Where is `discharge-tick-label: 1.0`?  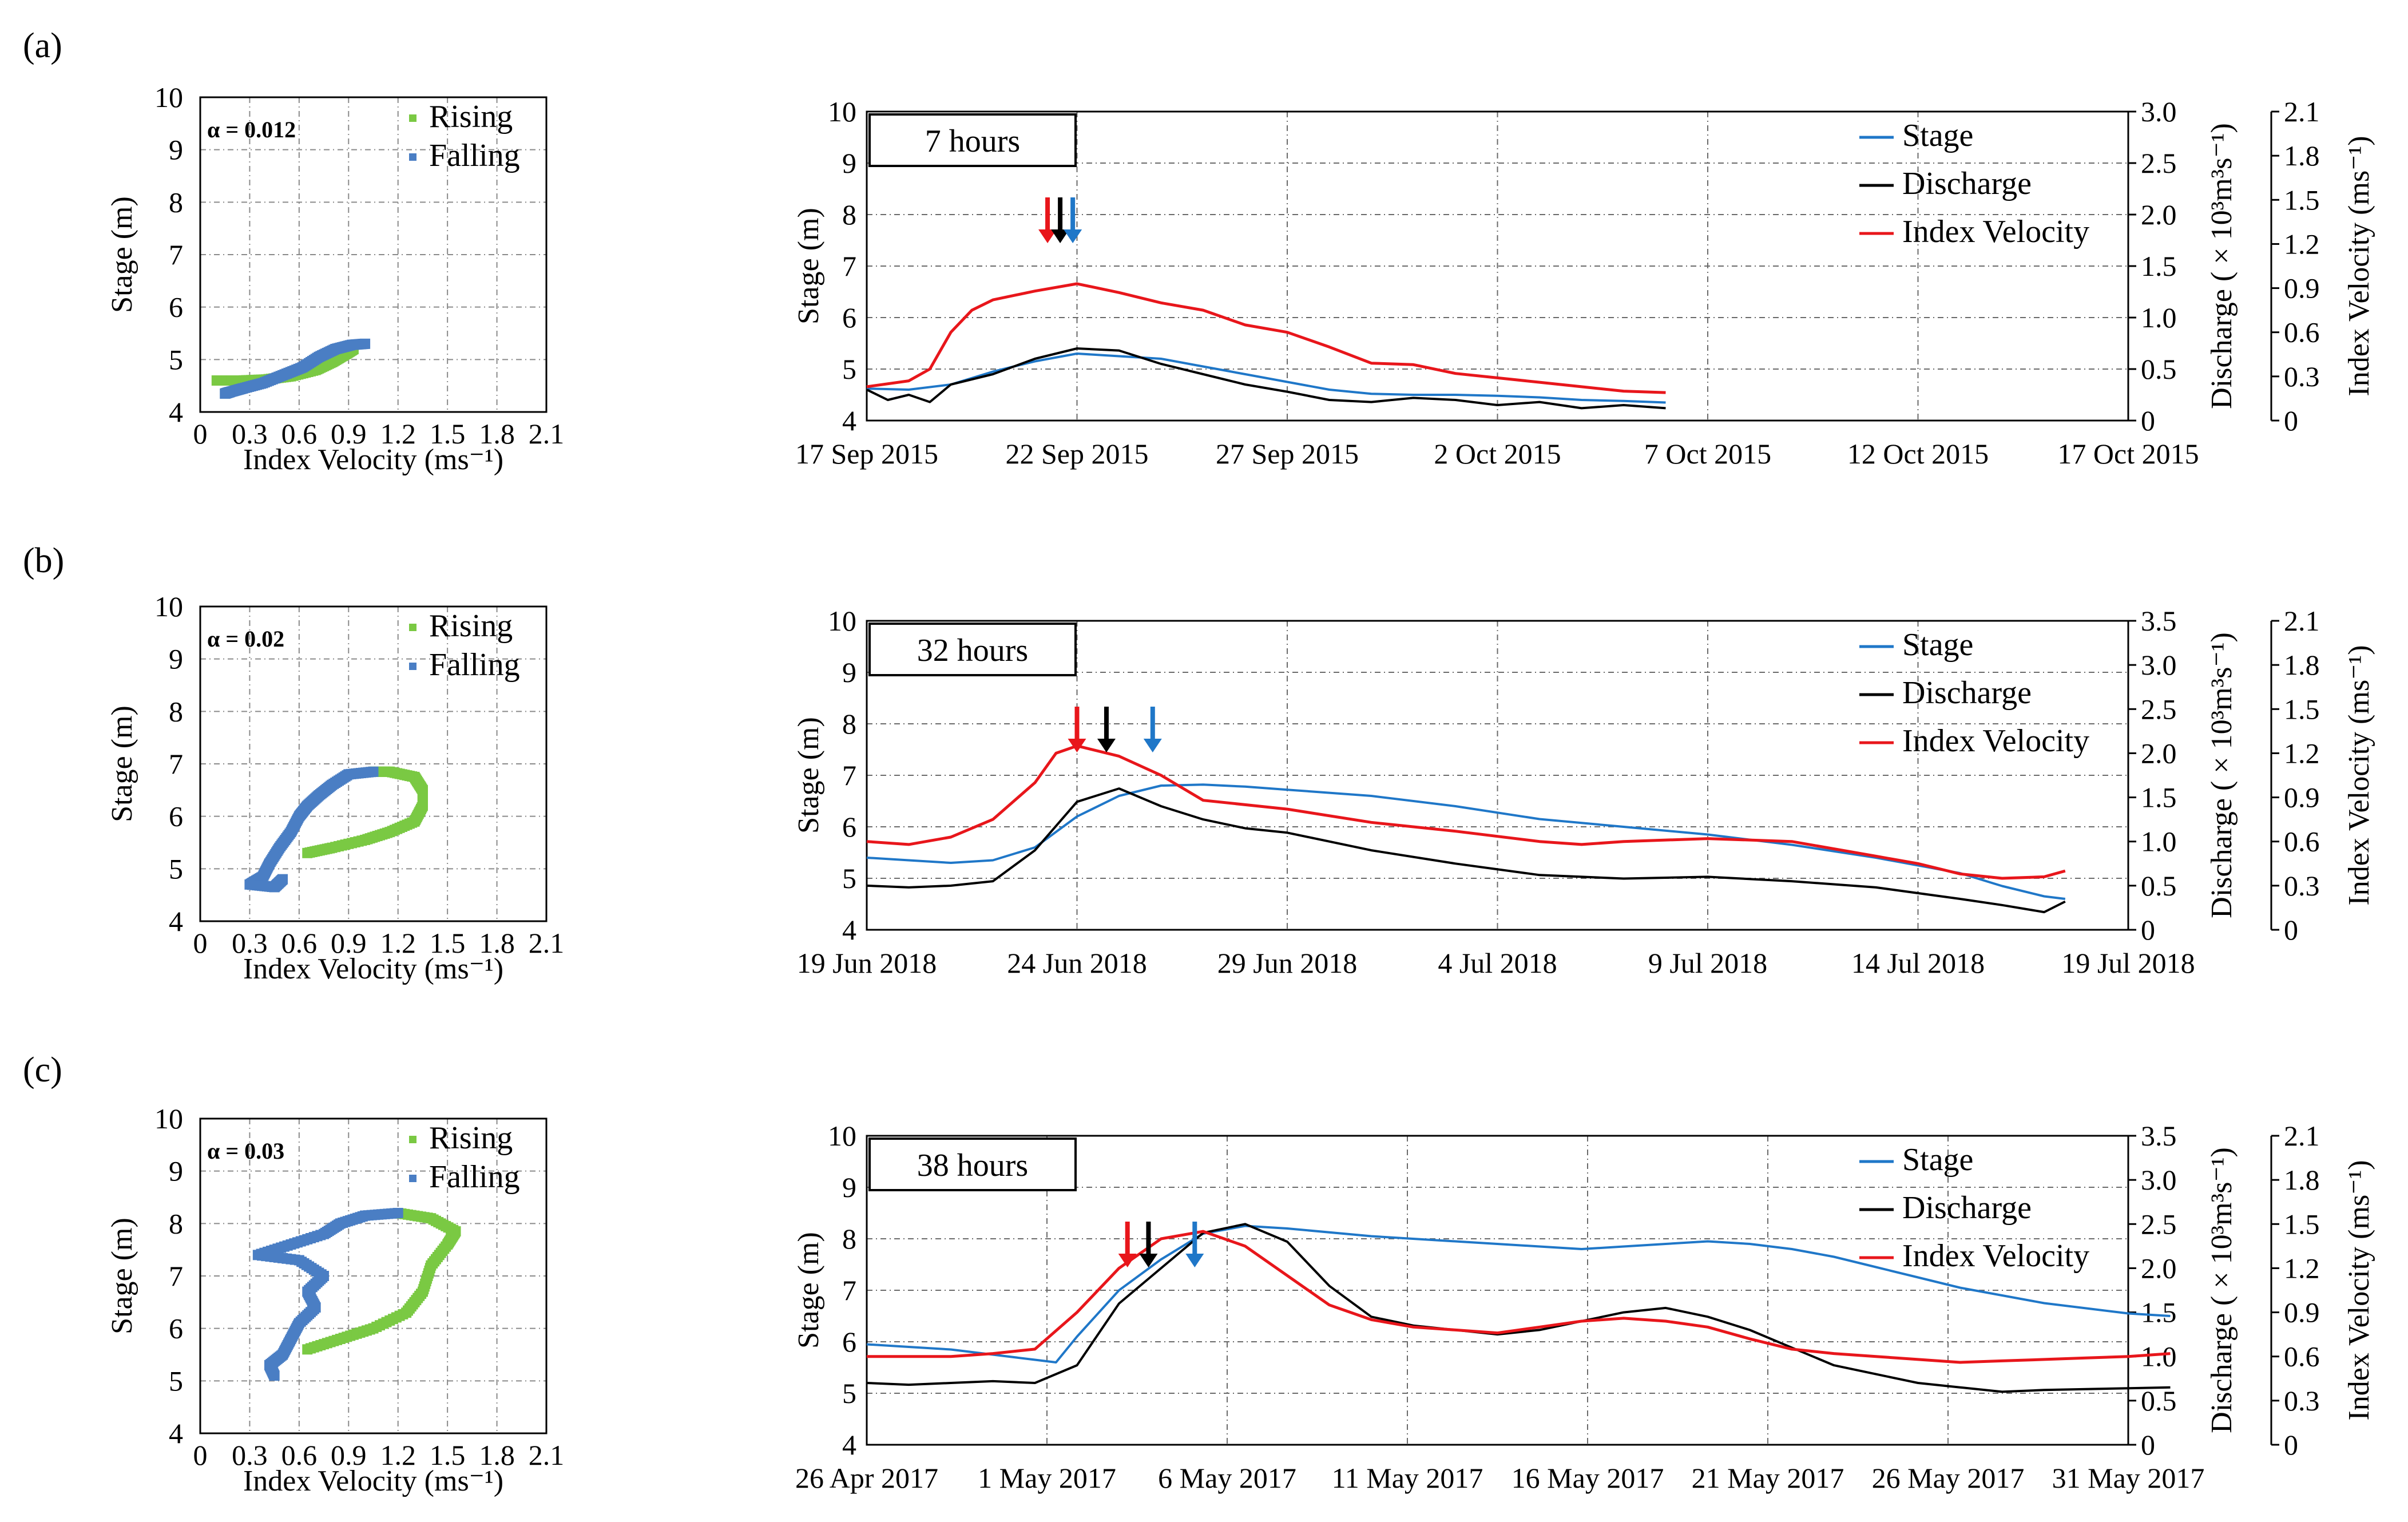 discharge-tick-label: 1.0 is located at coordinates (2159, 842).